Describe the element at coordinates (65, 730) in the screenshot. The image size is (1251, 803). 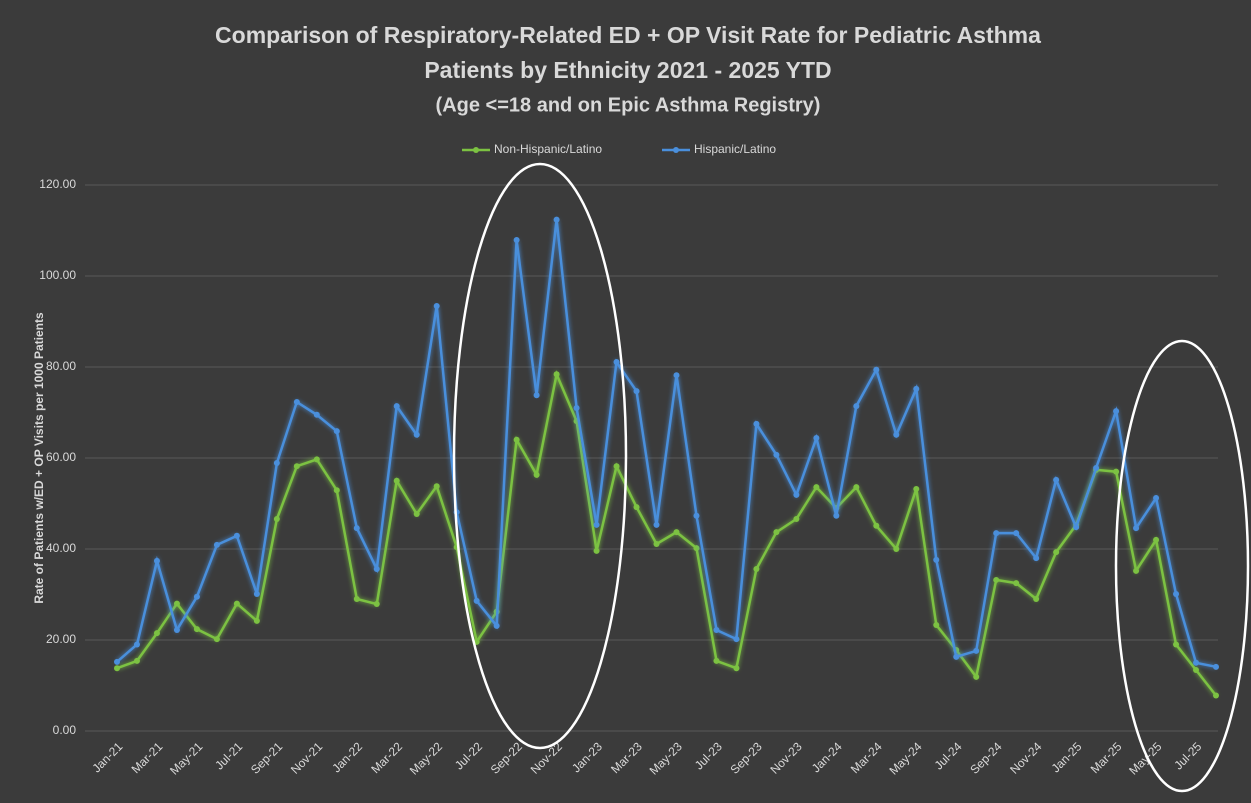
I see `y-tick-label: 0.00` at that location.